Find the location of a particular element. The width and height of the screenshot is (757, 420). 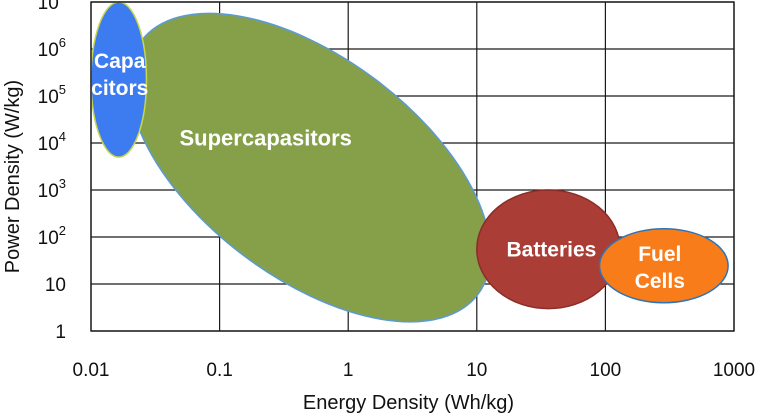

x-axis-label: Energy Density (Wh/kg) is located at coordinates (408, 403).